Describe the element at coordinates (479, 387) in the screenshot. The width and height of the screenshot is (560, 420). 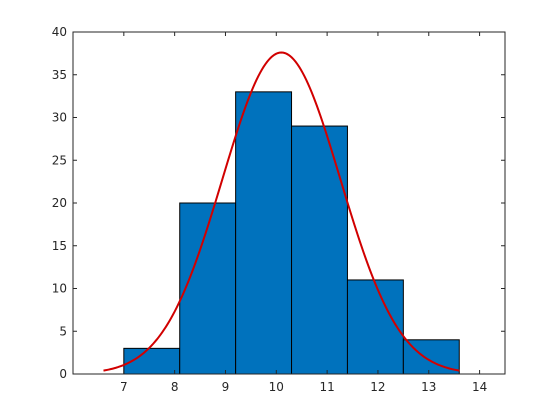
I see `x-tick-label: 14` at that location.